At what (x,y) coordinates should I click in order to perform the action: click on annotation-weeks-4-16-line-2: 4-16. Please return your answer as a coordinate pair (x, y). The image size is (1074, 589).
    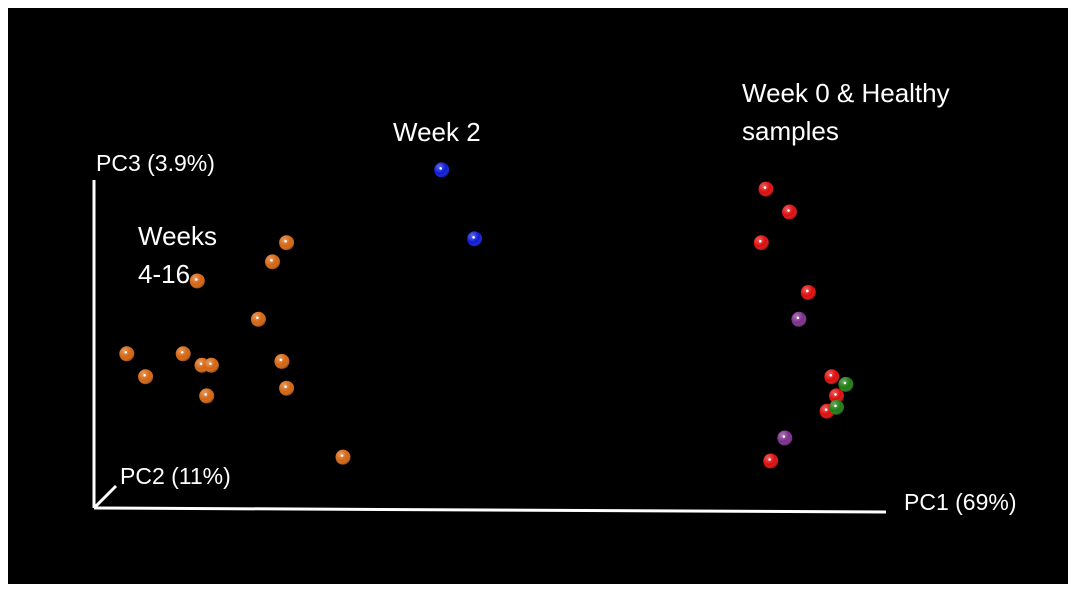
    Looking at the image, I should click on (164, 274).